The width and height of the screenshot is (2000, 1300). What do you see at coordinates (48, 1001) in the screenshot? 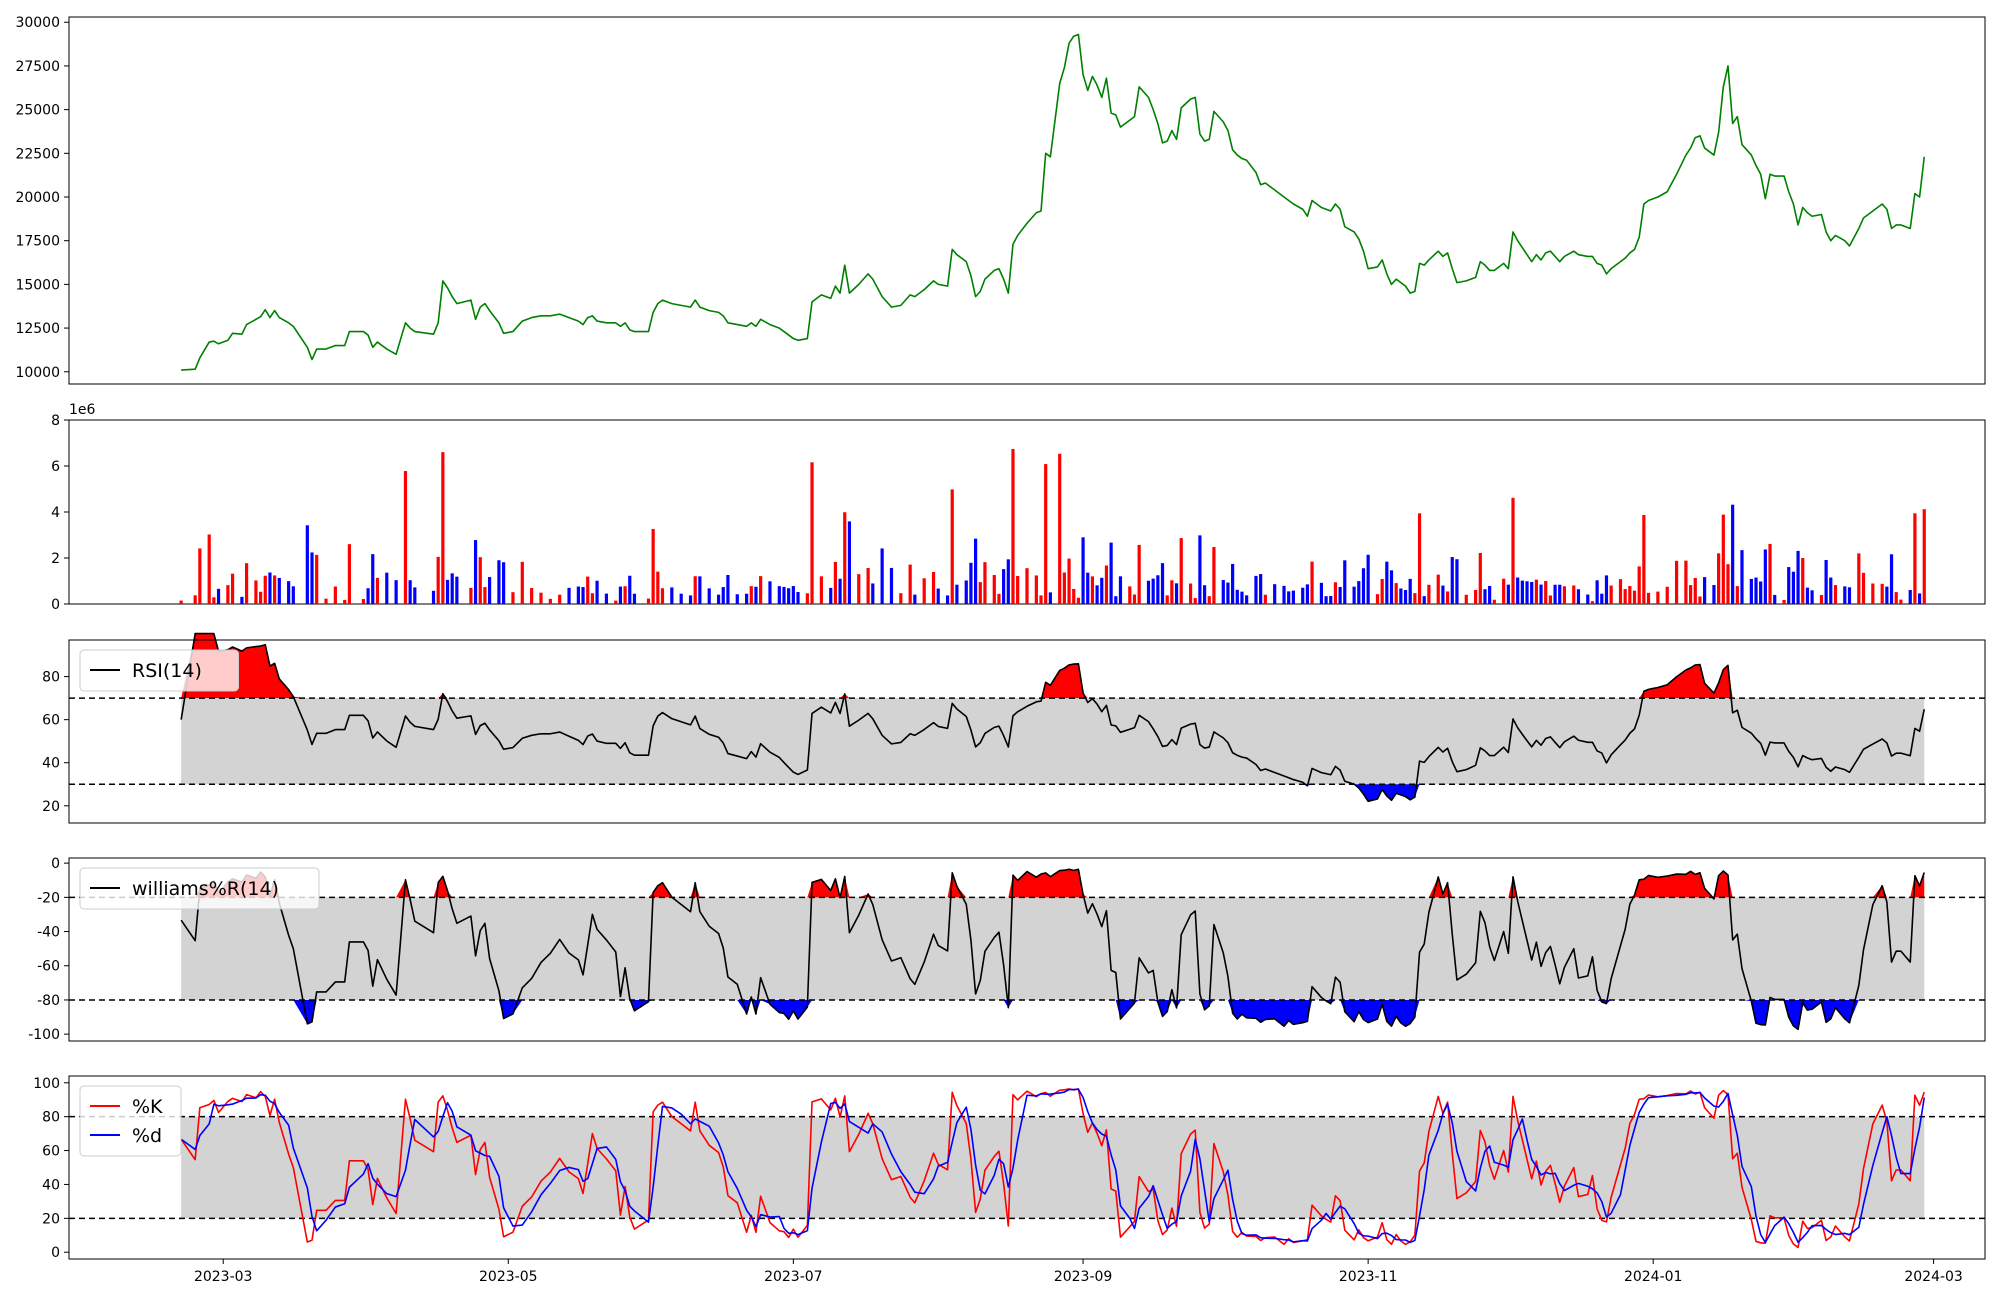
I see `williams-ytick-label: -80` at bounding box center [48, 1001].